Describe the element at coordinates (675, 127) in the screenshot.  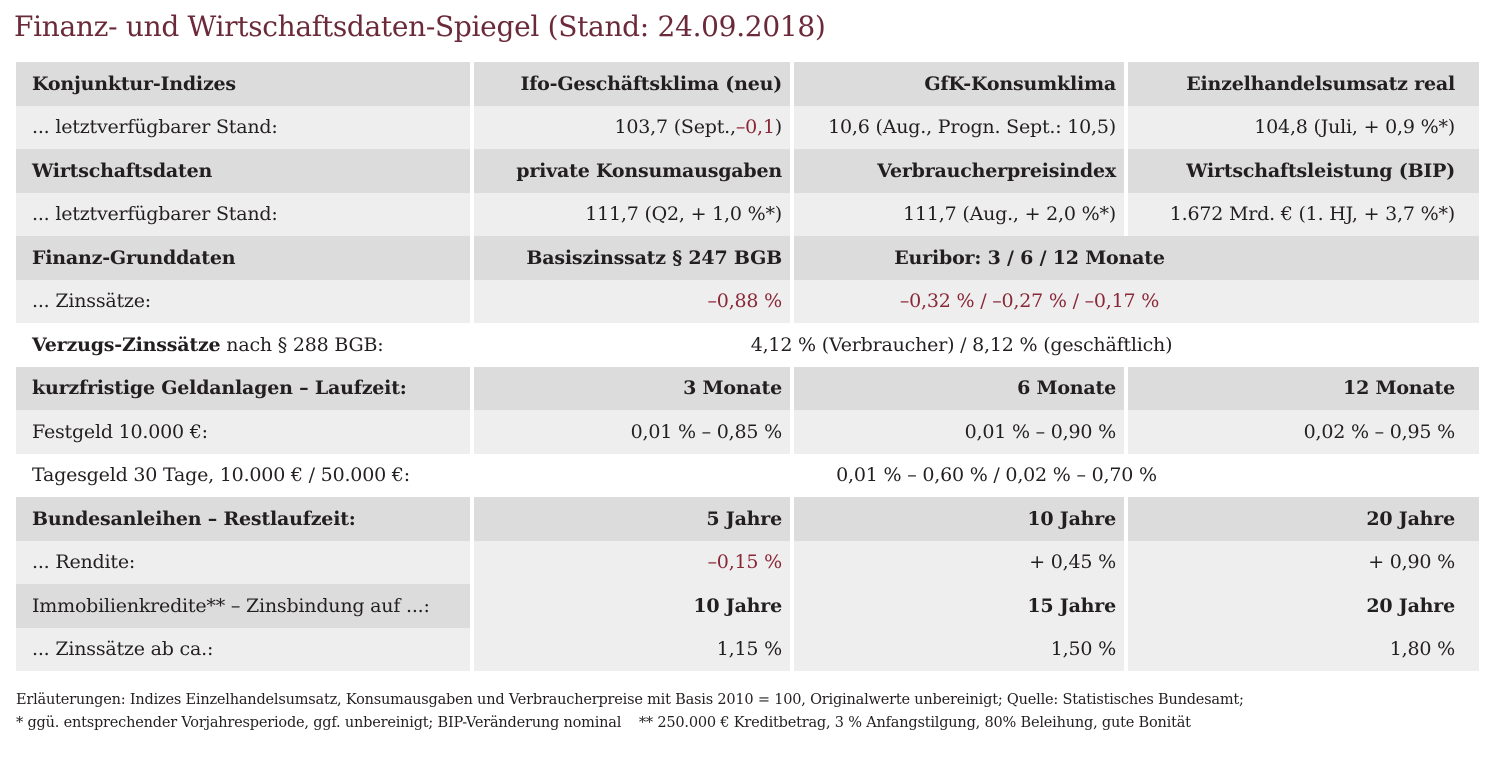
I see `ifo-value-text: 103,7 (Sept.,` at that location.